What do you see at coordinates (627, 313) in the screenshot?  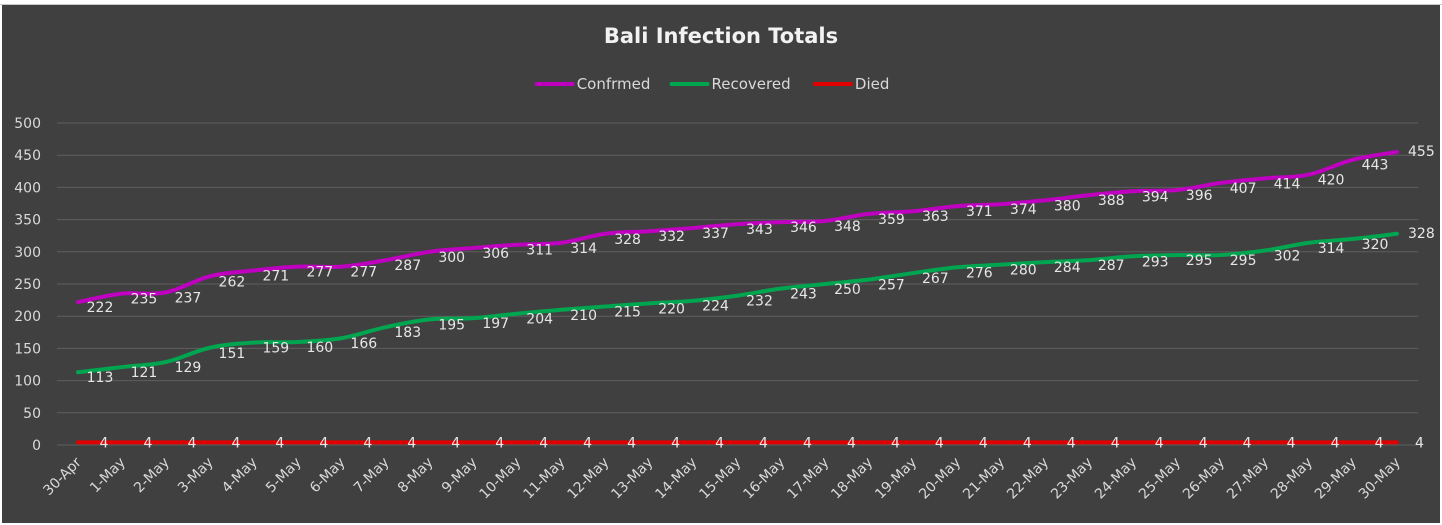 I see `data-label-recovered: 215` at bounding box center [627, 313].